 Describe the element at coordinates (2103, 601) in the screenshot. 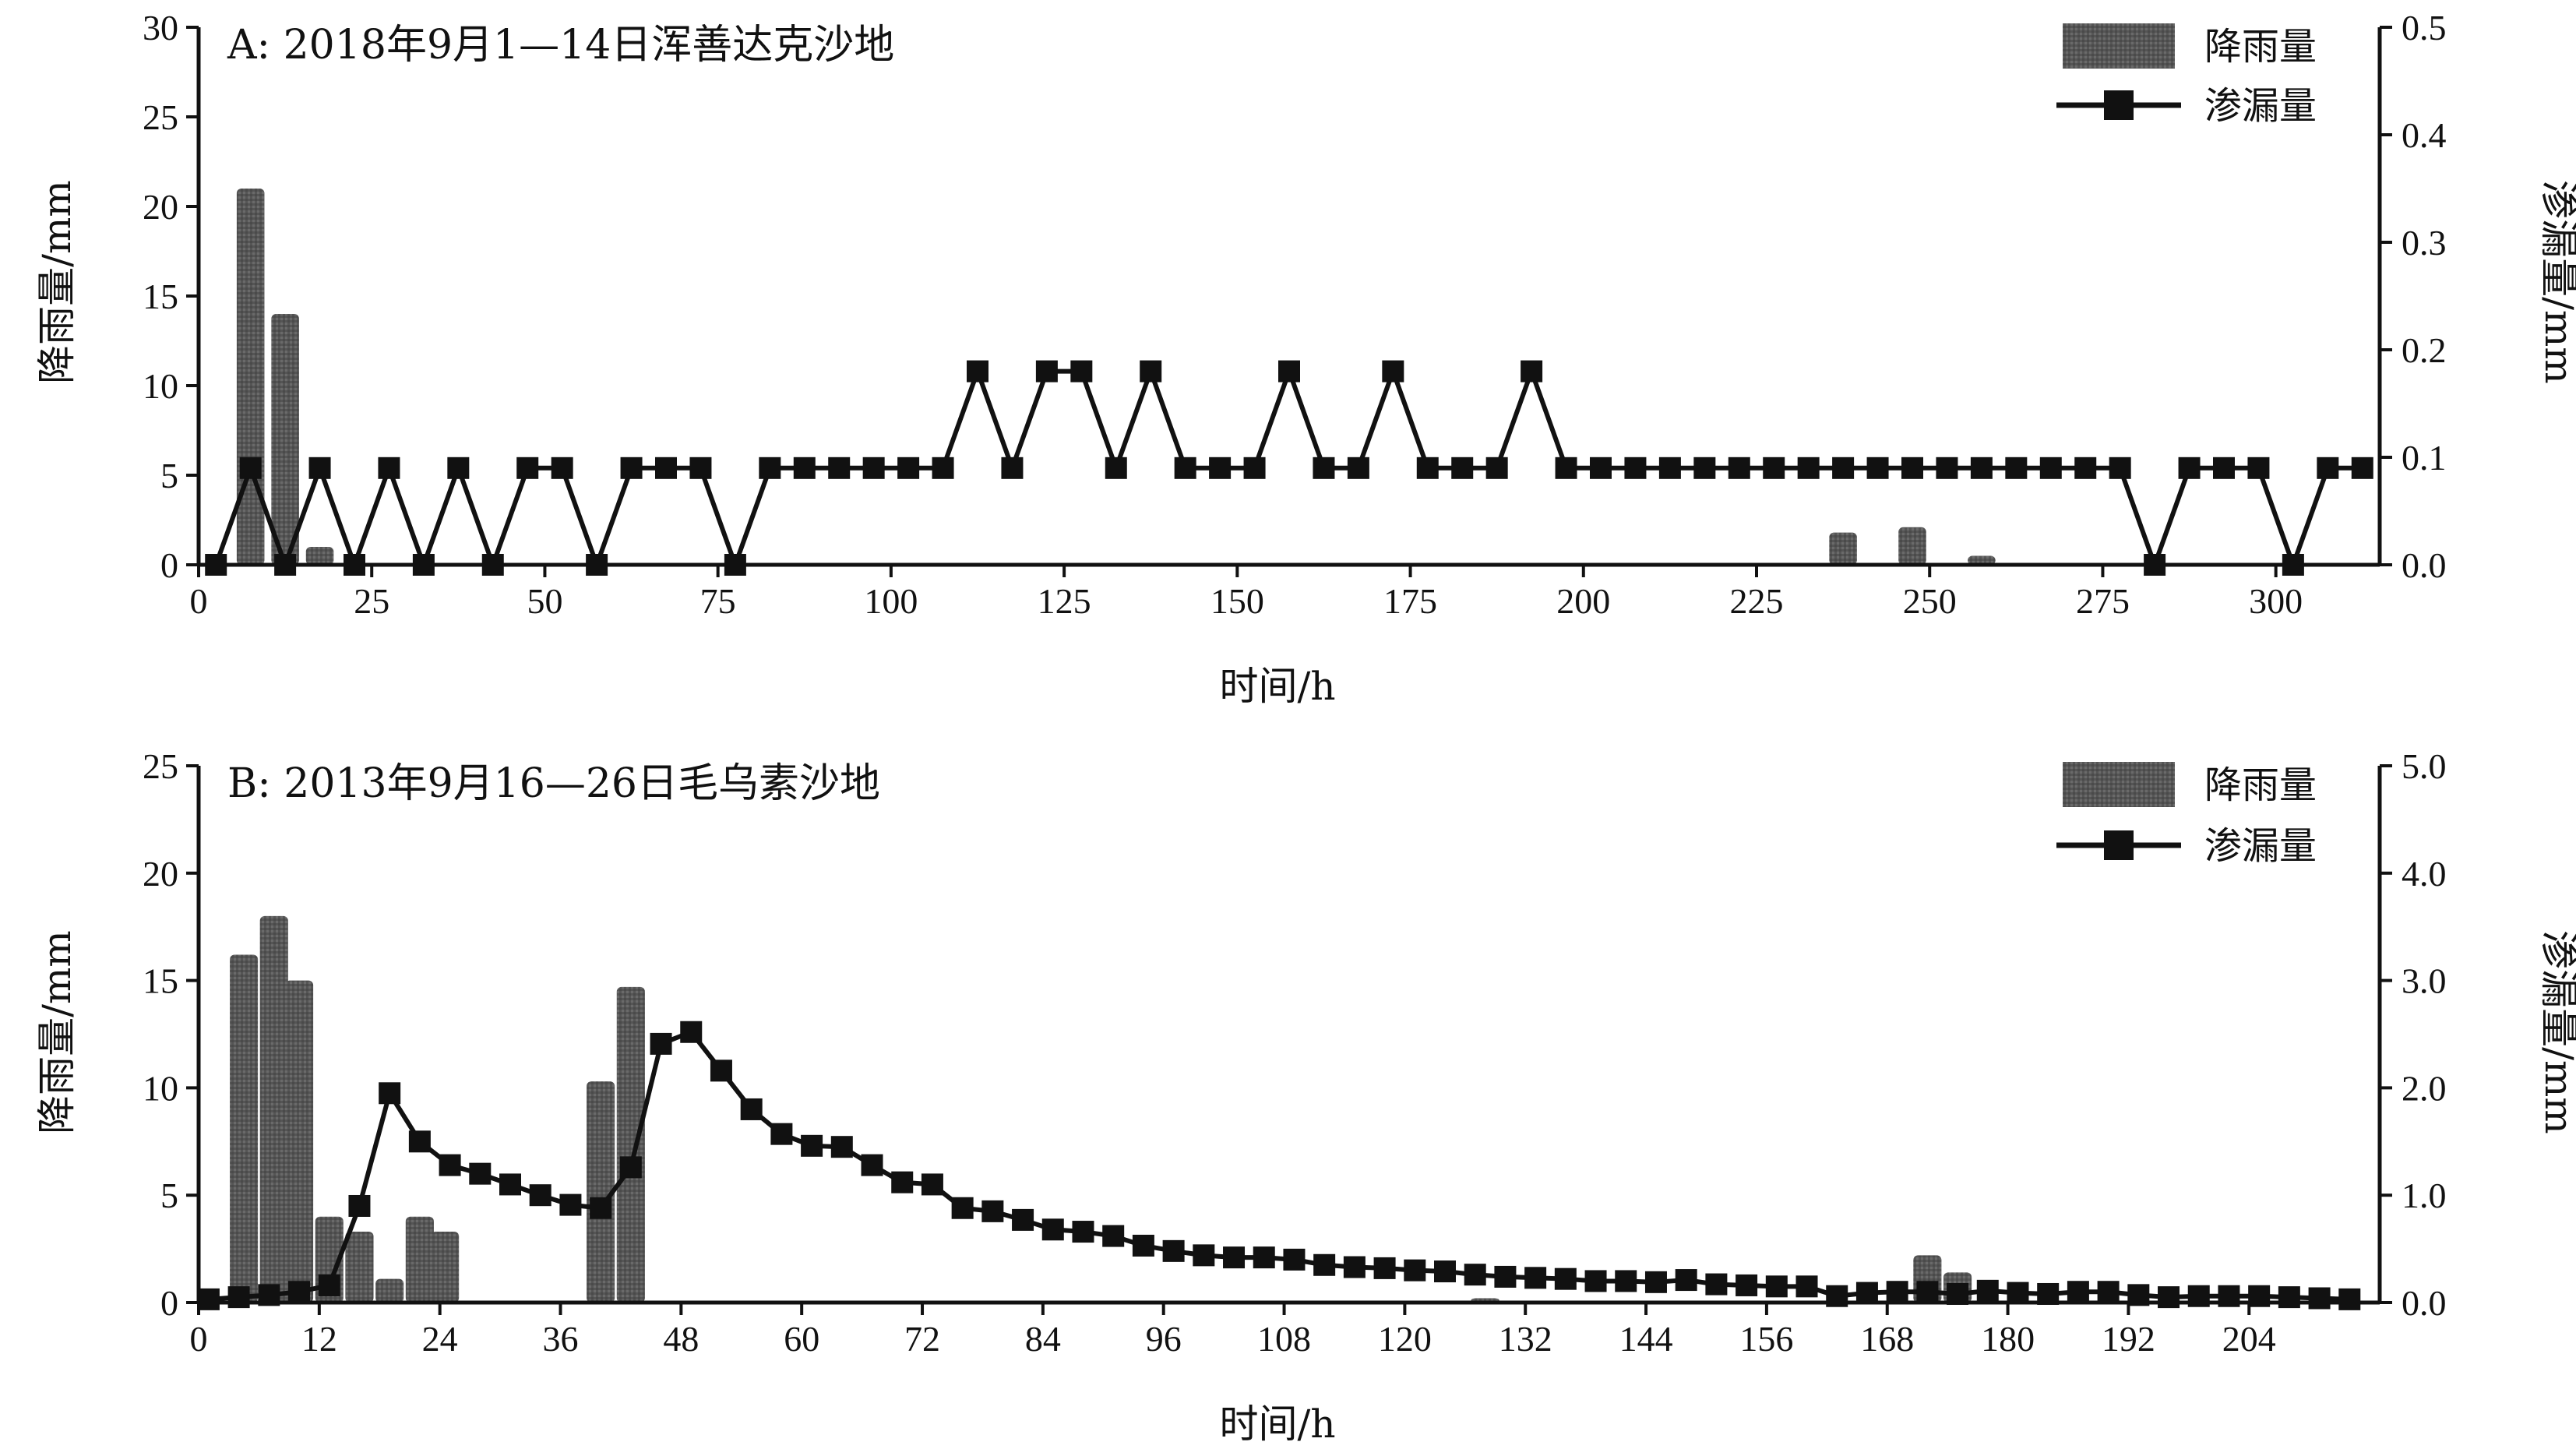

I see `panel-a-xtick-label: 275` at that location.